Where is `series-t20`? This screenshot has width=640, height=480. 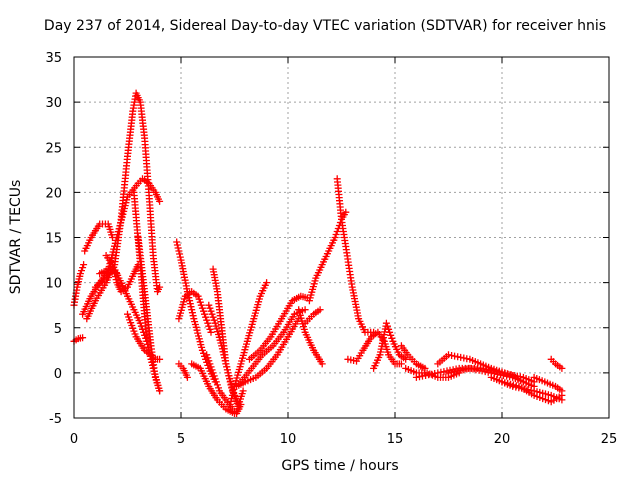 series-t20 is located at coordinates (268, 352).